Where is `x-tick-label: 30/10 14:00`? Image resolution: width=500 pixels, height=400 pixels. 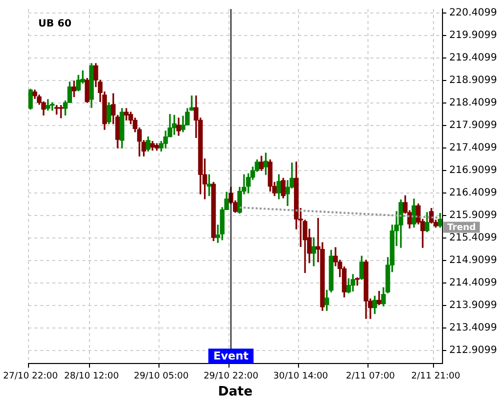 x-tick-label: 30/10 14:00 is located at coordinates (300, 376).